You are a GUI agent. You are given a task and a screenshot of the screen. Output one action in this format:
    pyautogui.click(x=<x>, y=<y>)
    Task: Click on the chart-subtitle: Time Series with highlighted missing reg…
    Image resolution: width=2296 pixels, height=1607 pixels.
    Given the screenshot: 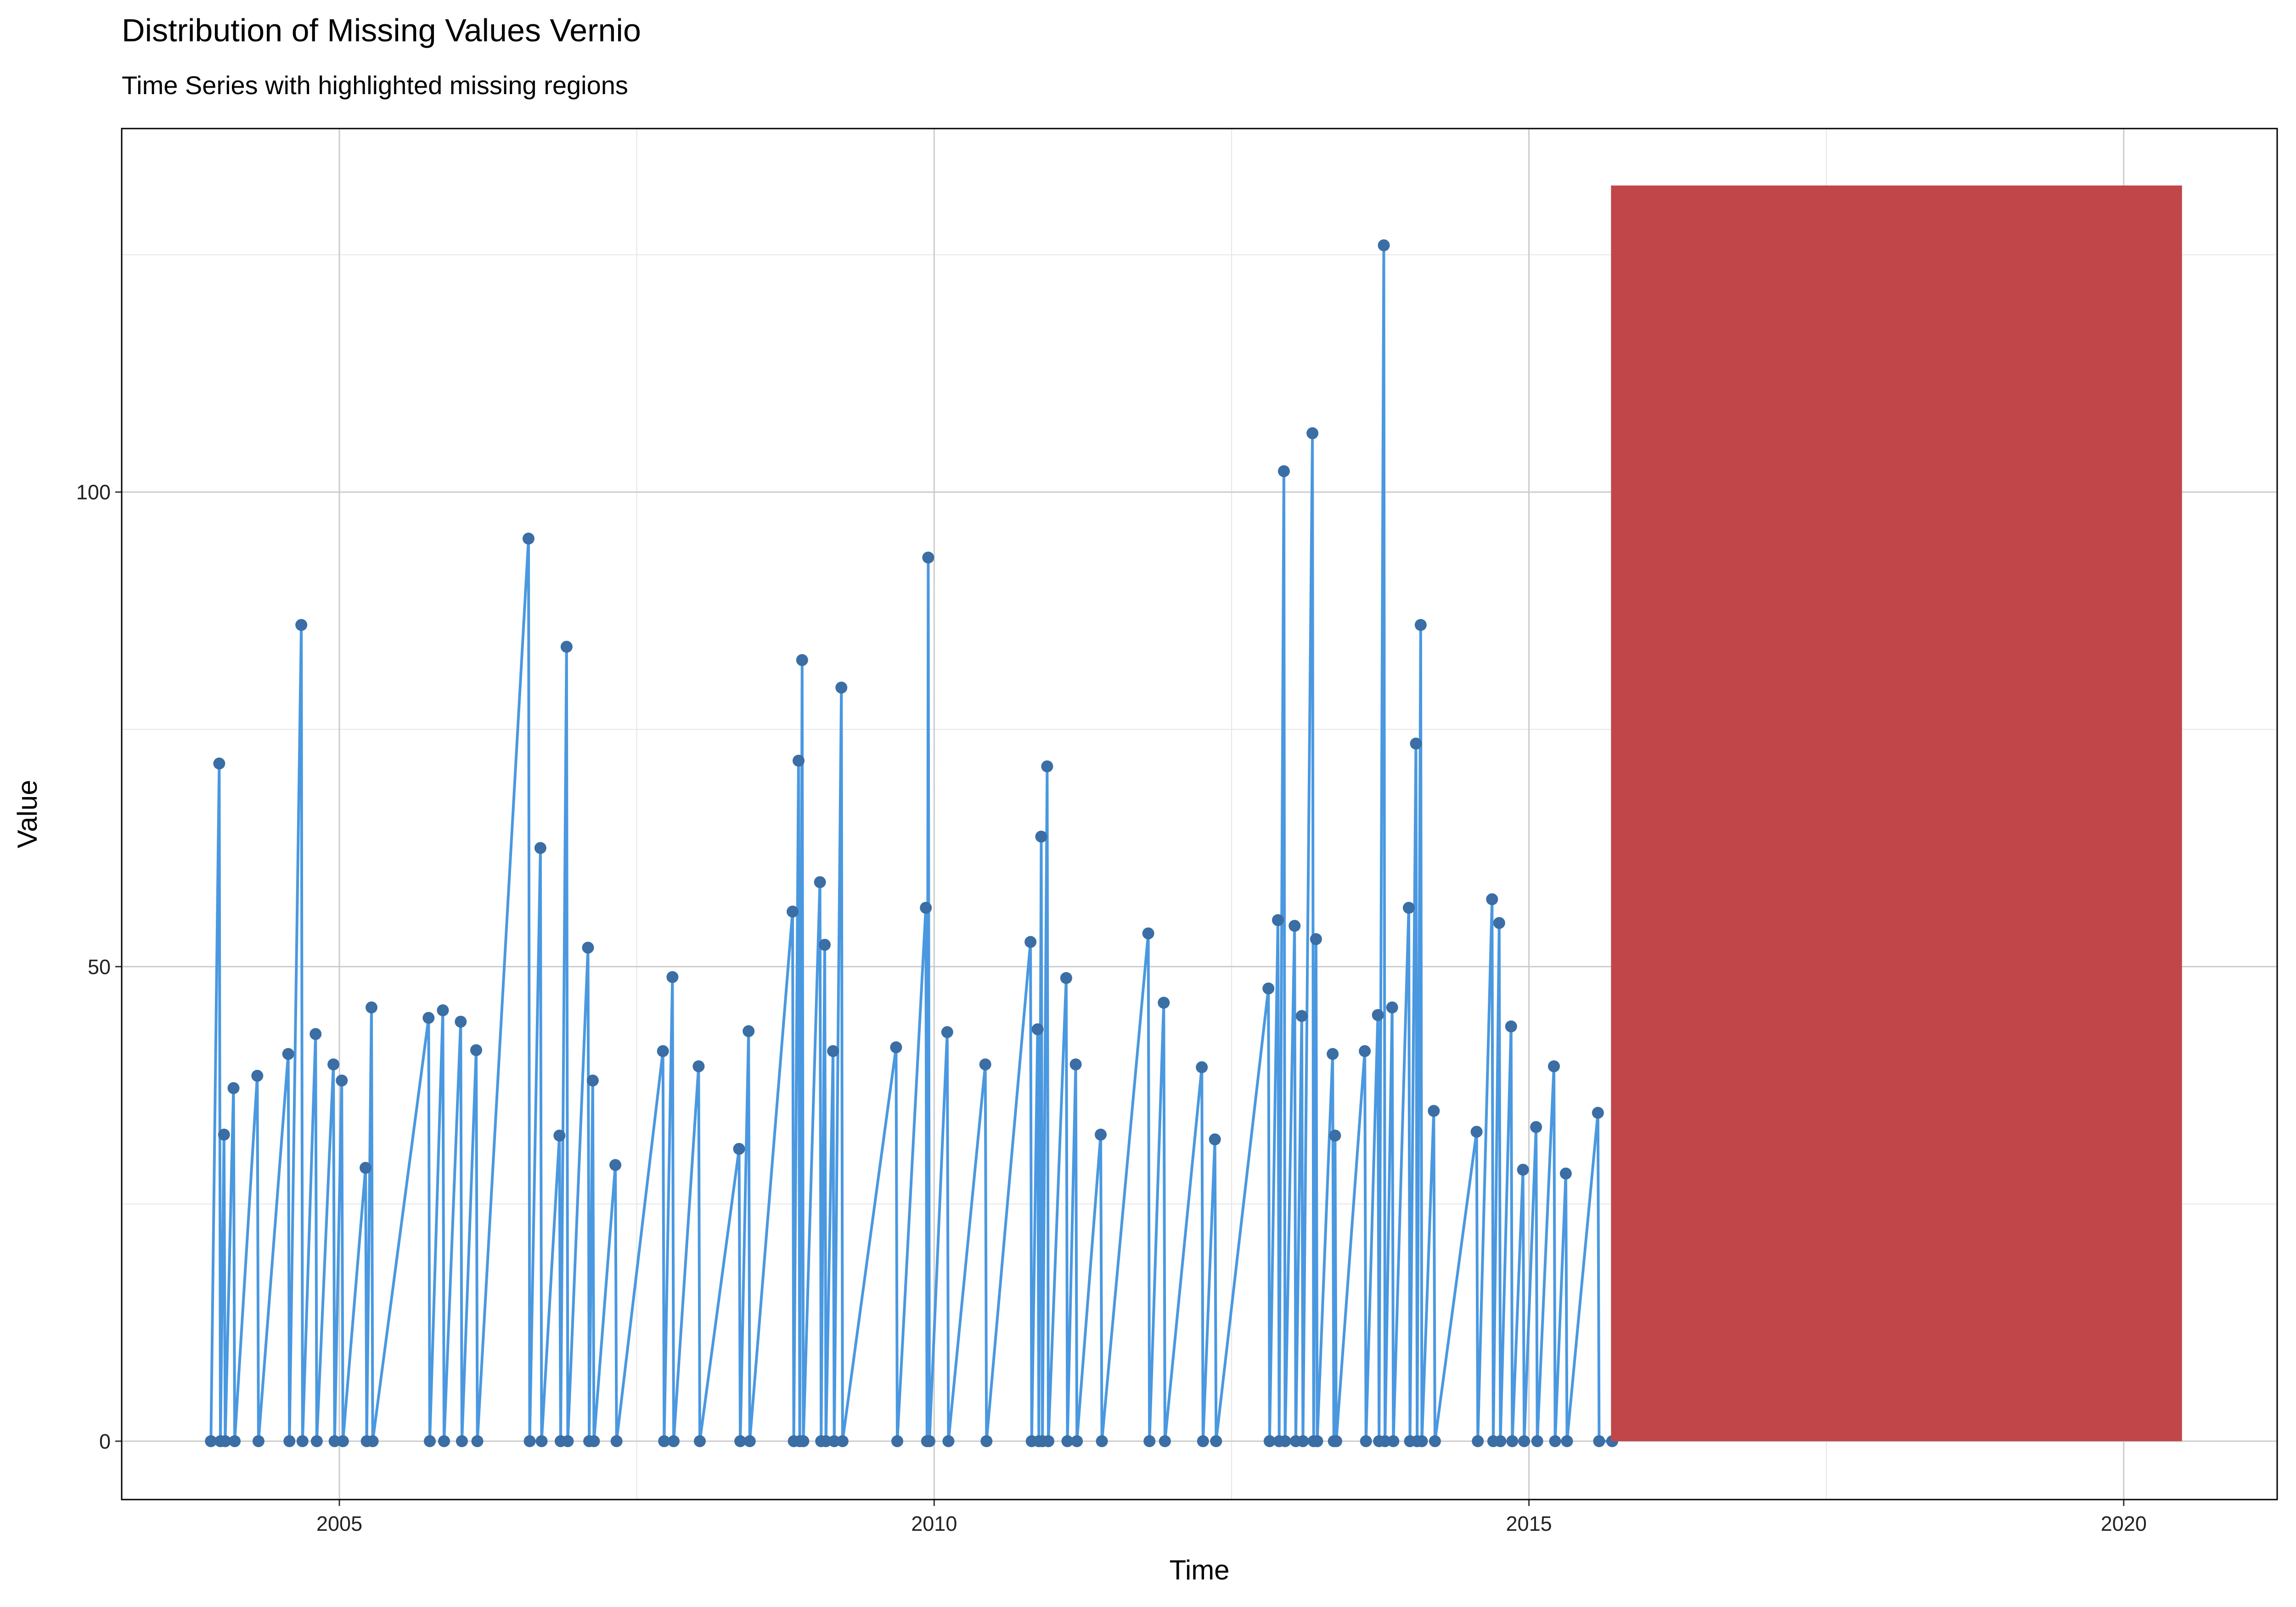 What is the action you would take?
    pyautogui.click(x=375, y=85)
    